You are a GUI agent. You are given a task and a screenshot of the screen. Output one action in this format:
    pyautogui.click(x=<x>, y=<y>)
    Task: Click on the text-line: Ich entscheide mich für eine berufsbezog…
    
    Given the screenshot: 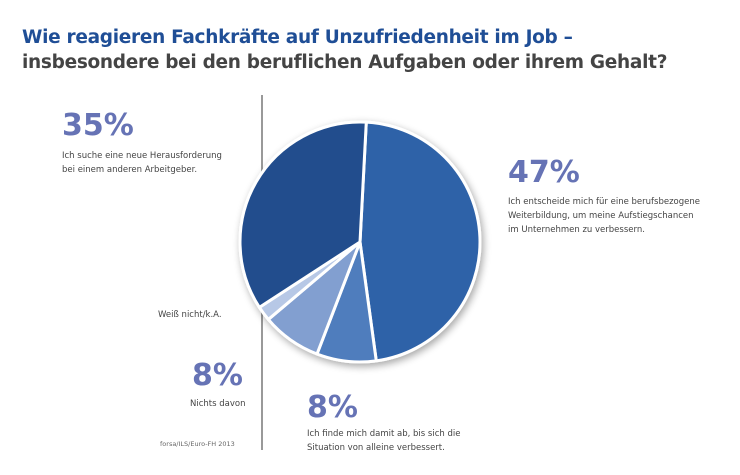 What is the action you would take?
    pyautogui.click(x=604, y=202)
    